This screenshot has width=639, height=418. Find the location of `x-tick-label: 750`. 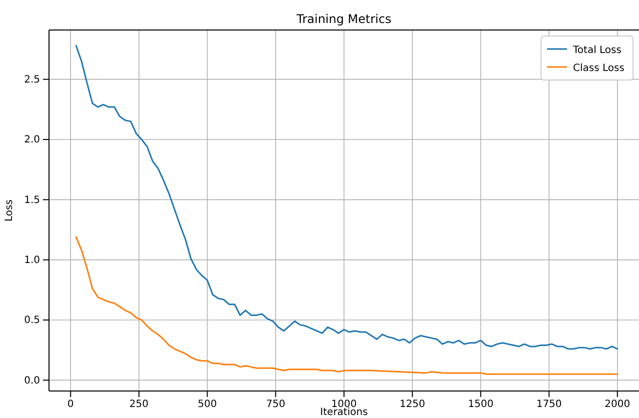

x-tick-label: 750 is located at coordinates (276, 404).